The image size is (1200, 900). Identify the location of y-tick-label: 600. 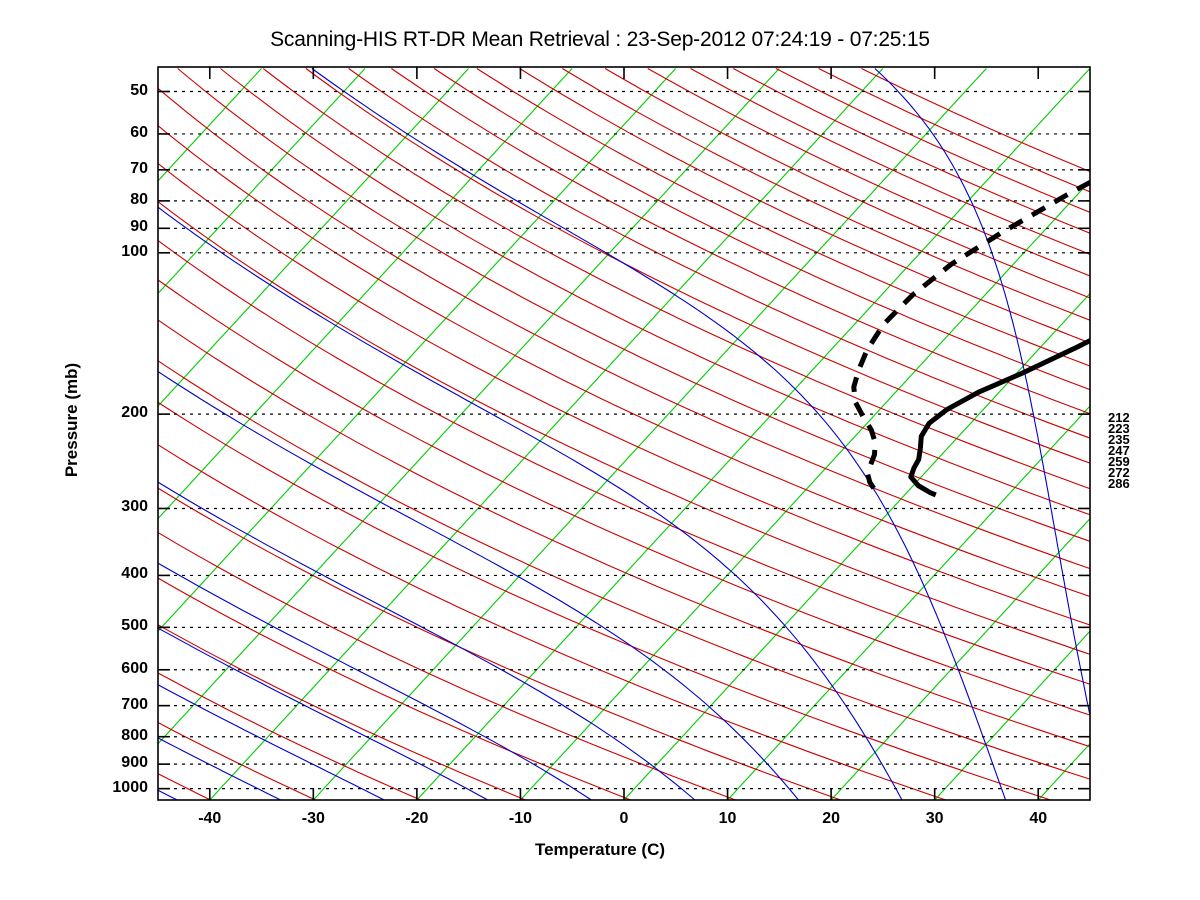
(134, 668).